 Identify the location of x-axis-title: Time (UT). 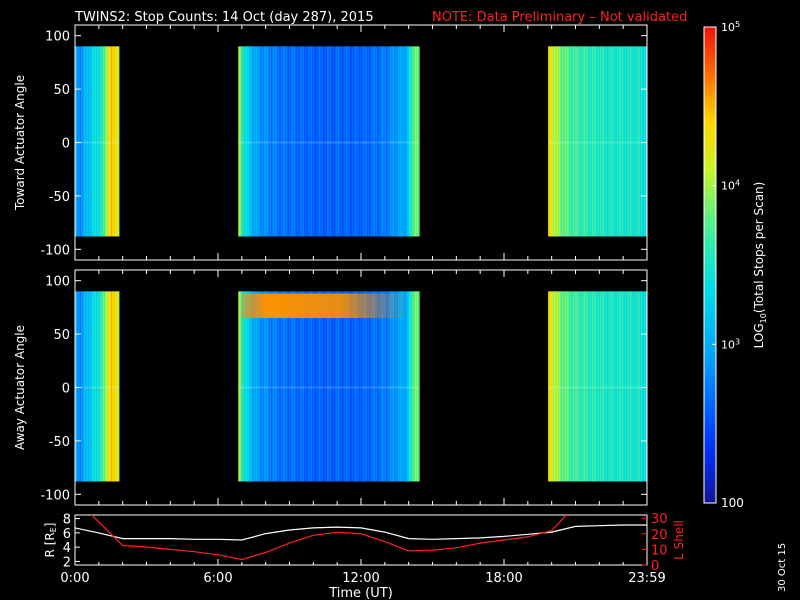
(360, 593).